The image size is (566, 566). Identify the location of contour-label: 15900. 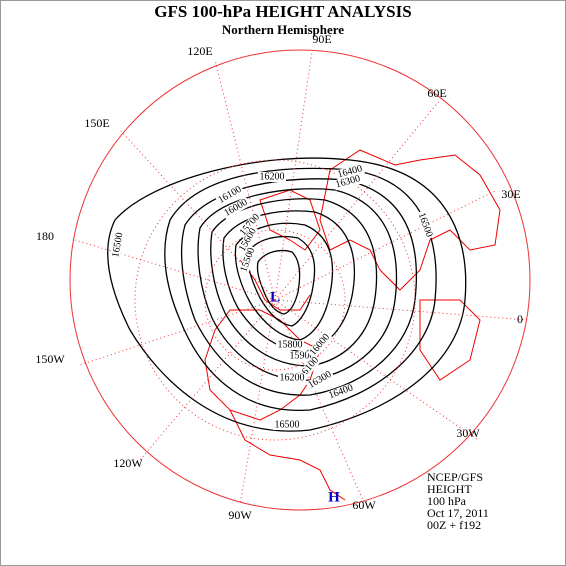
(302, 355).